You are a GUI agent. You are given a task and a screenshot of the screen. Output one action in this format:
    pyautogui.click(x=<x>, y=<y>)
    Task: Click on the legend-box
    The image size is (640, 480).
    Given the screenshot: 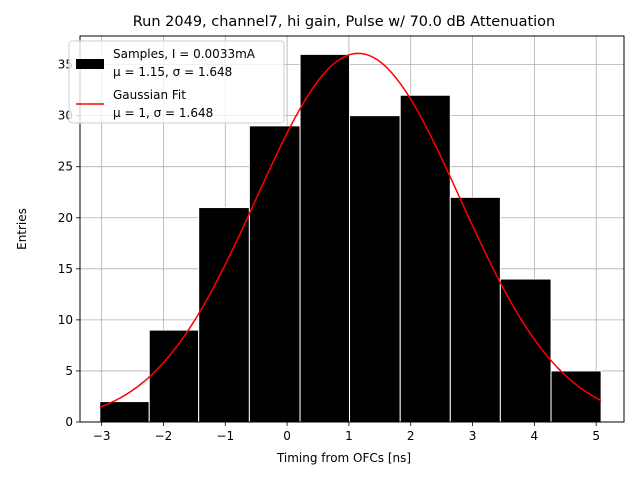 What is the action you would take?
    pyautogui.click(x=176, y=82)
    